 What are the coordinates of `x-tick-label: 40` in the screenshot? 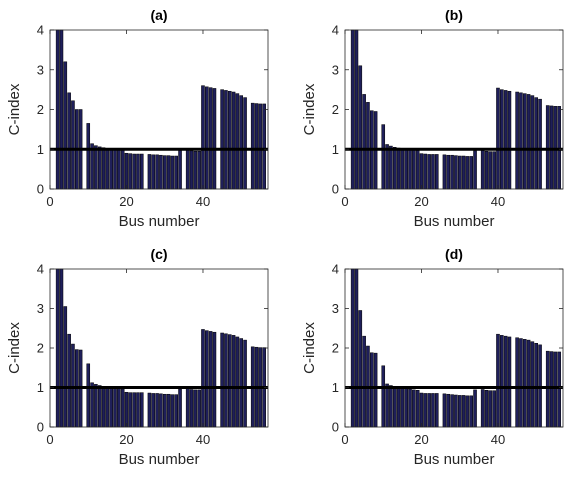 It's located at (498, 439).